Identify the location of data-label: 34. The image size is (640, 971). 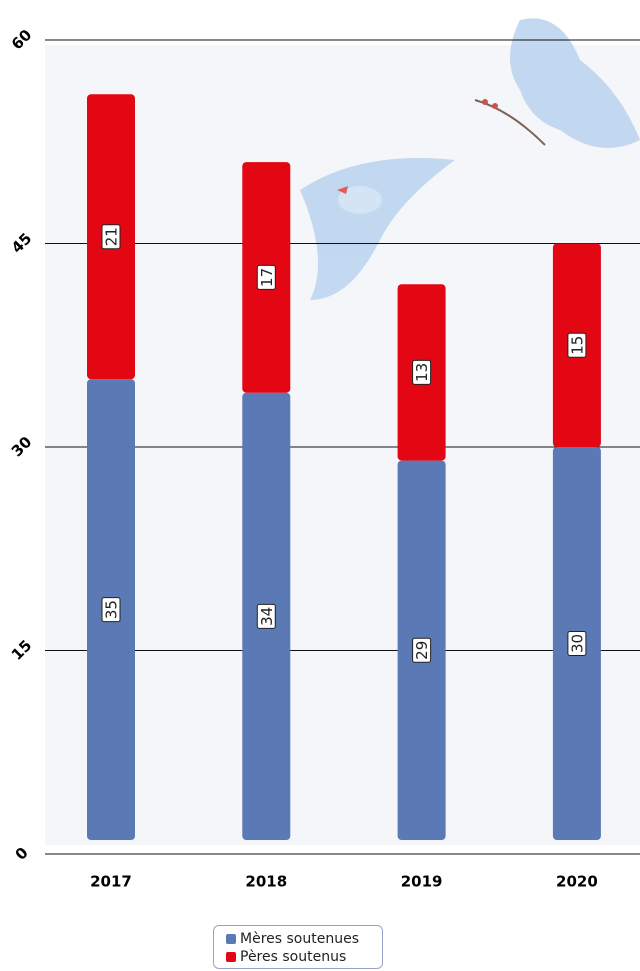
(267, 616).